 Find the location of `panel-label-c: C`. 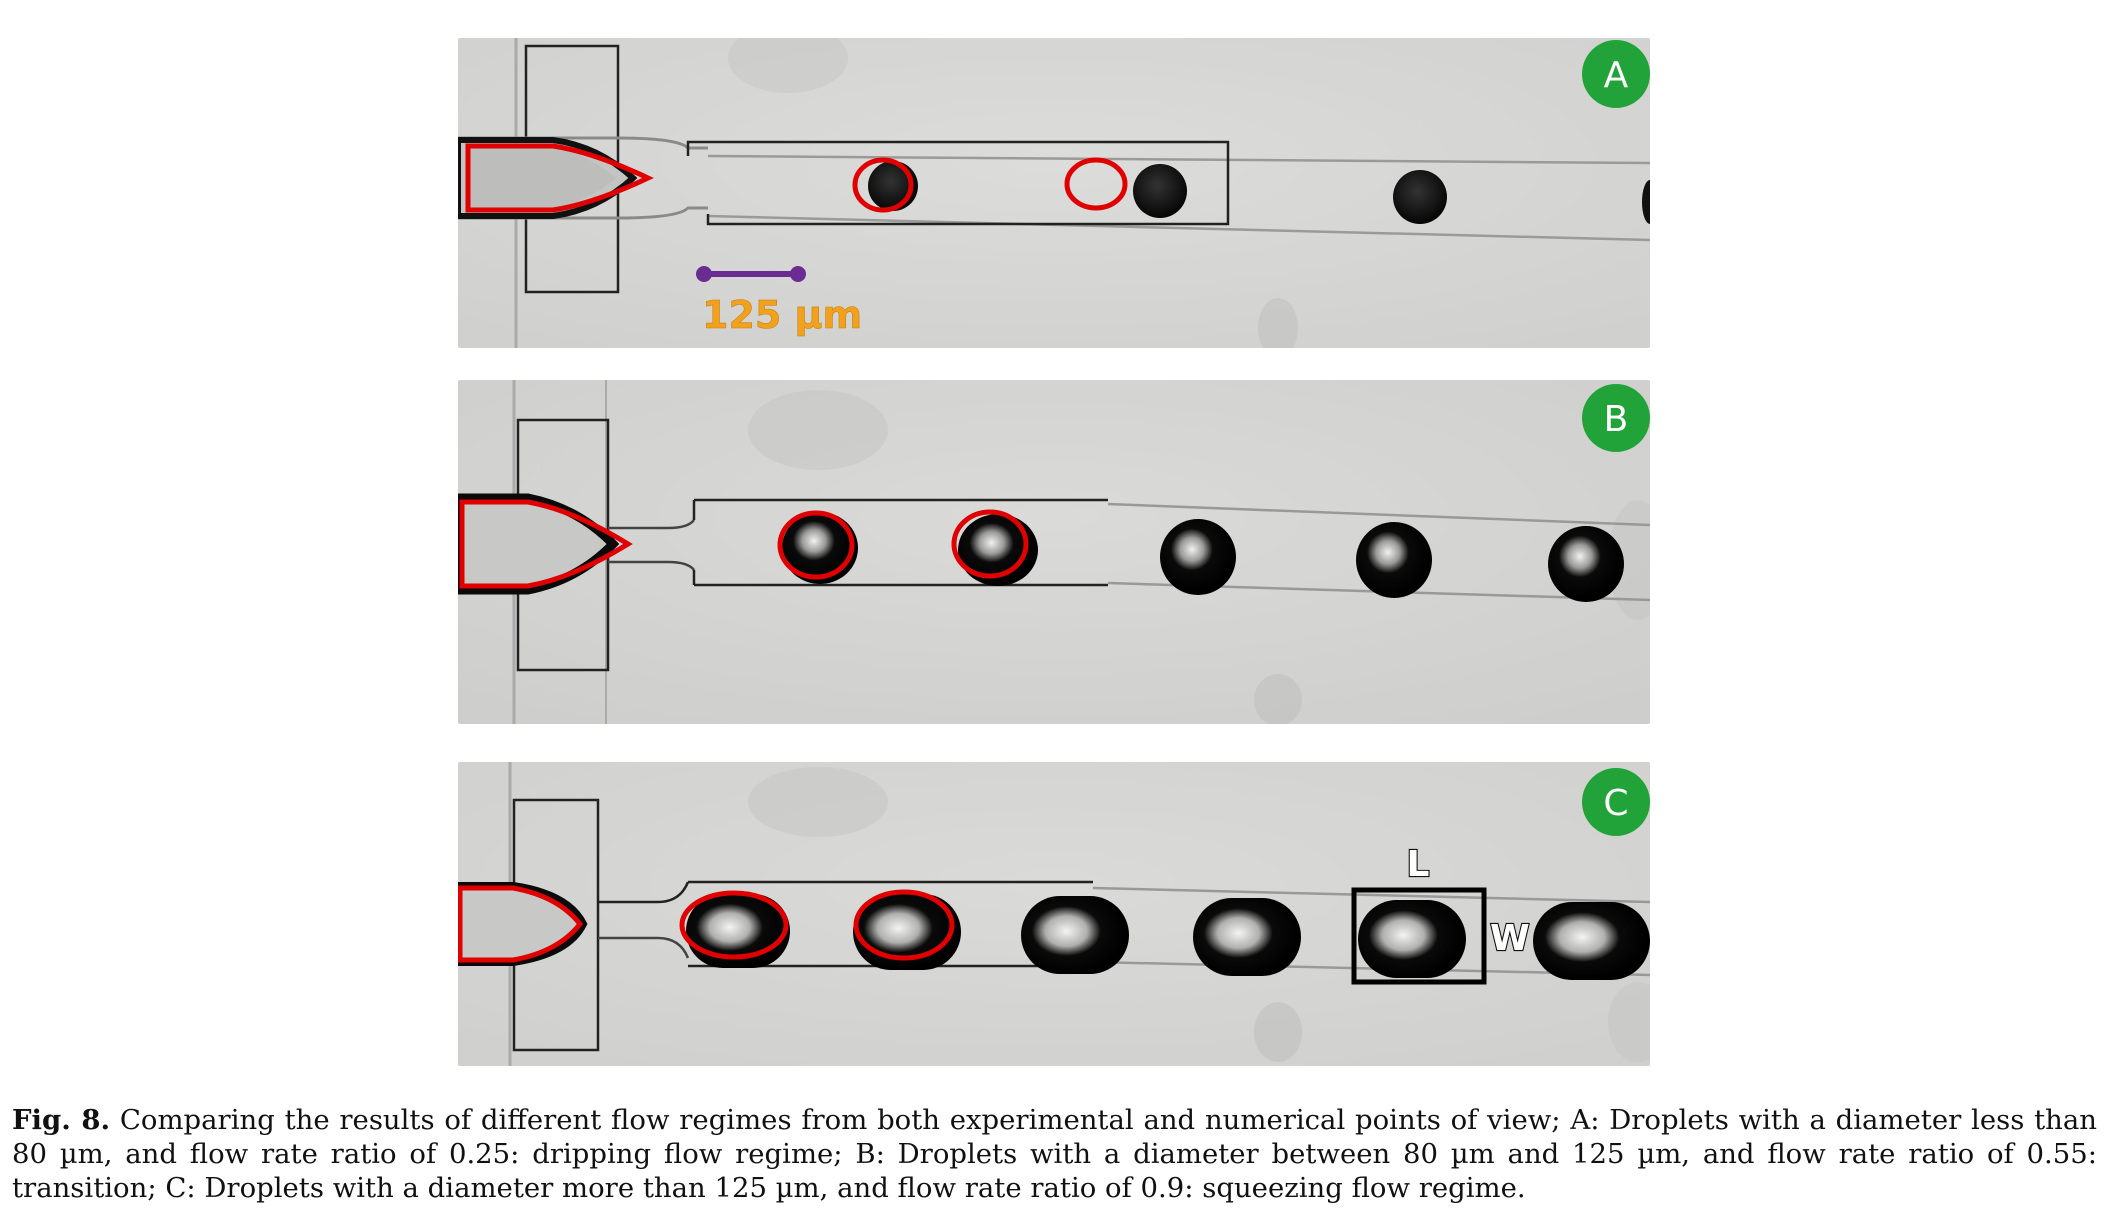

panel-label-c: C is located at coordinates (1615, 803).